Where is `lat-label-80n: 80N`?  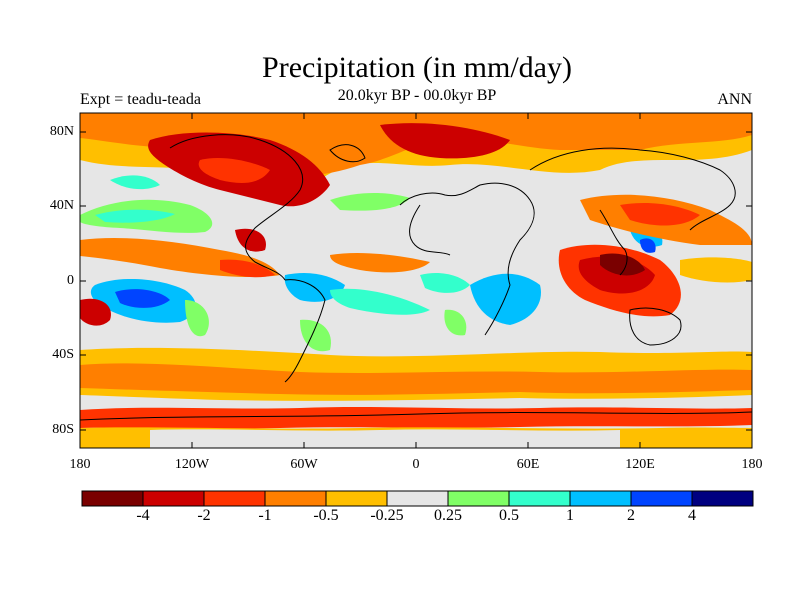
lat-label-80n: 80N is located at coordinates (61, 131).